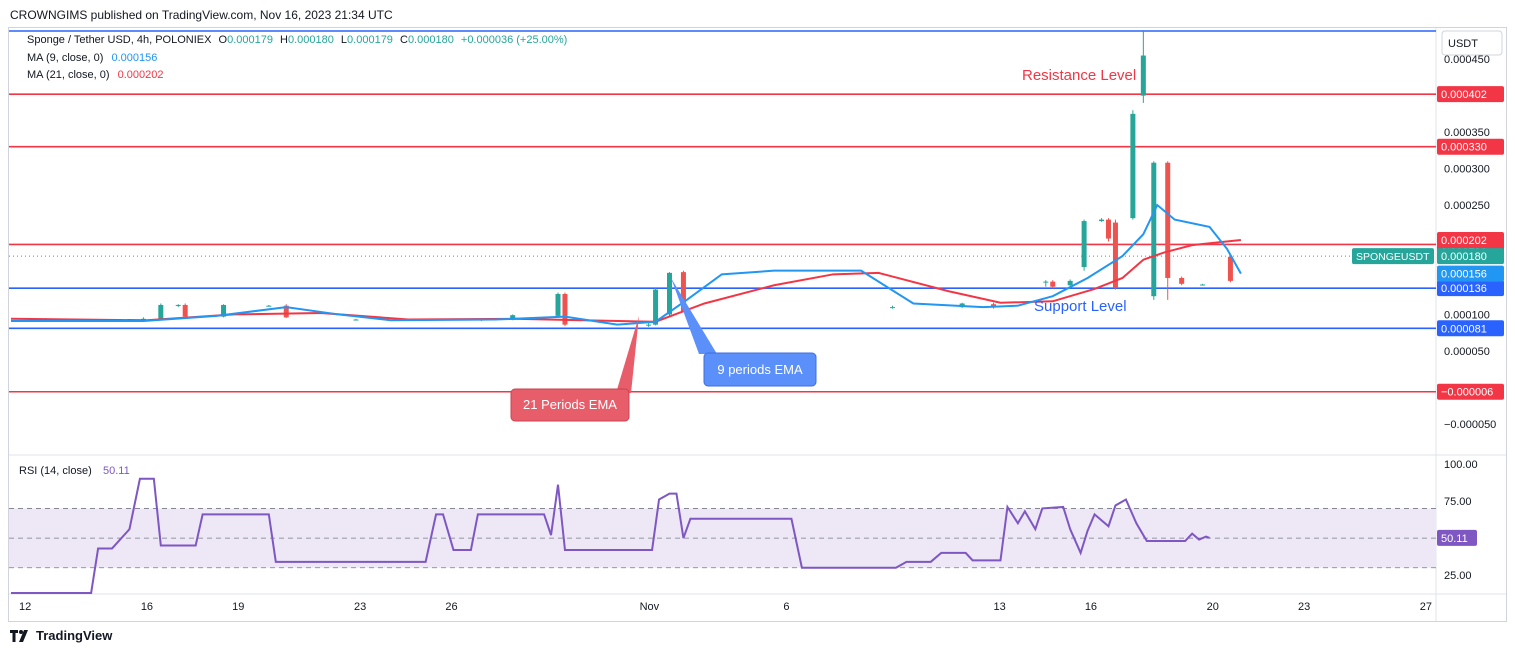  What do you see at coordinates (650, 607) in the screenshot?
I see `date-tick-label: Nov` at bounding box center [650, 607].